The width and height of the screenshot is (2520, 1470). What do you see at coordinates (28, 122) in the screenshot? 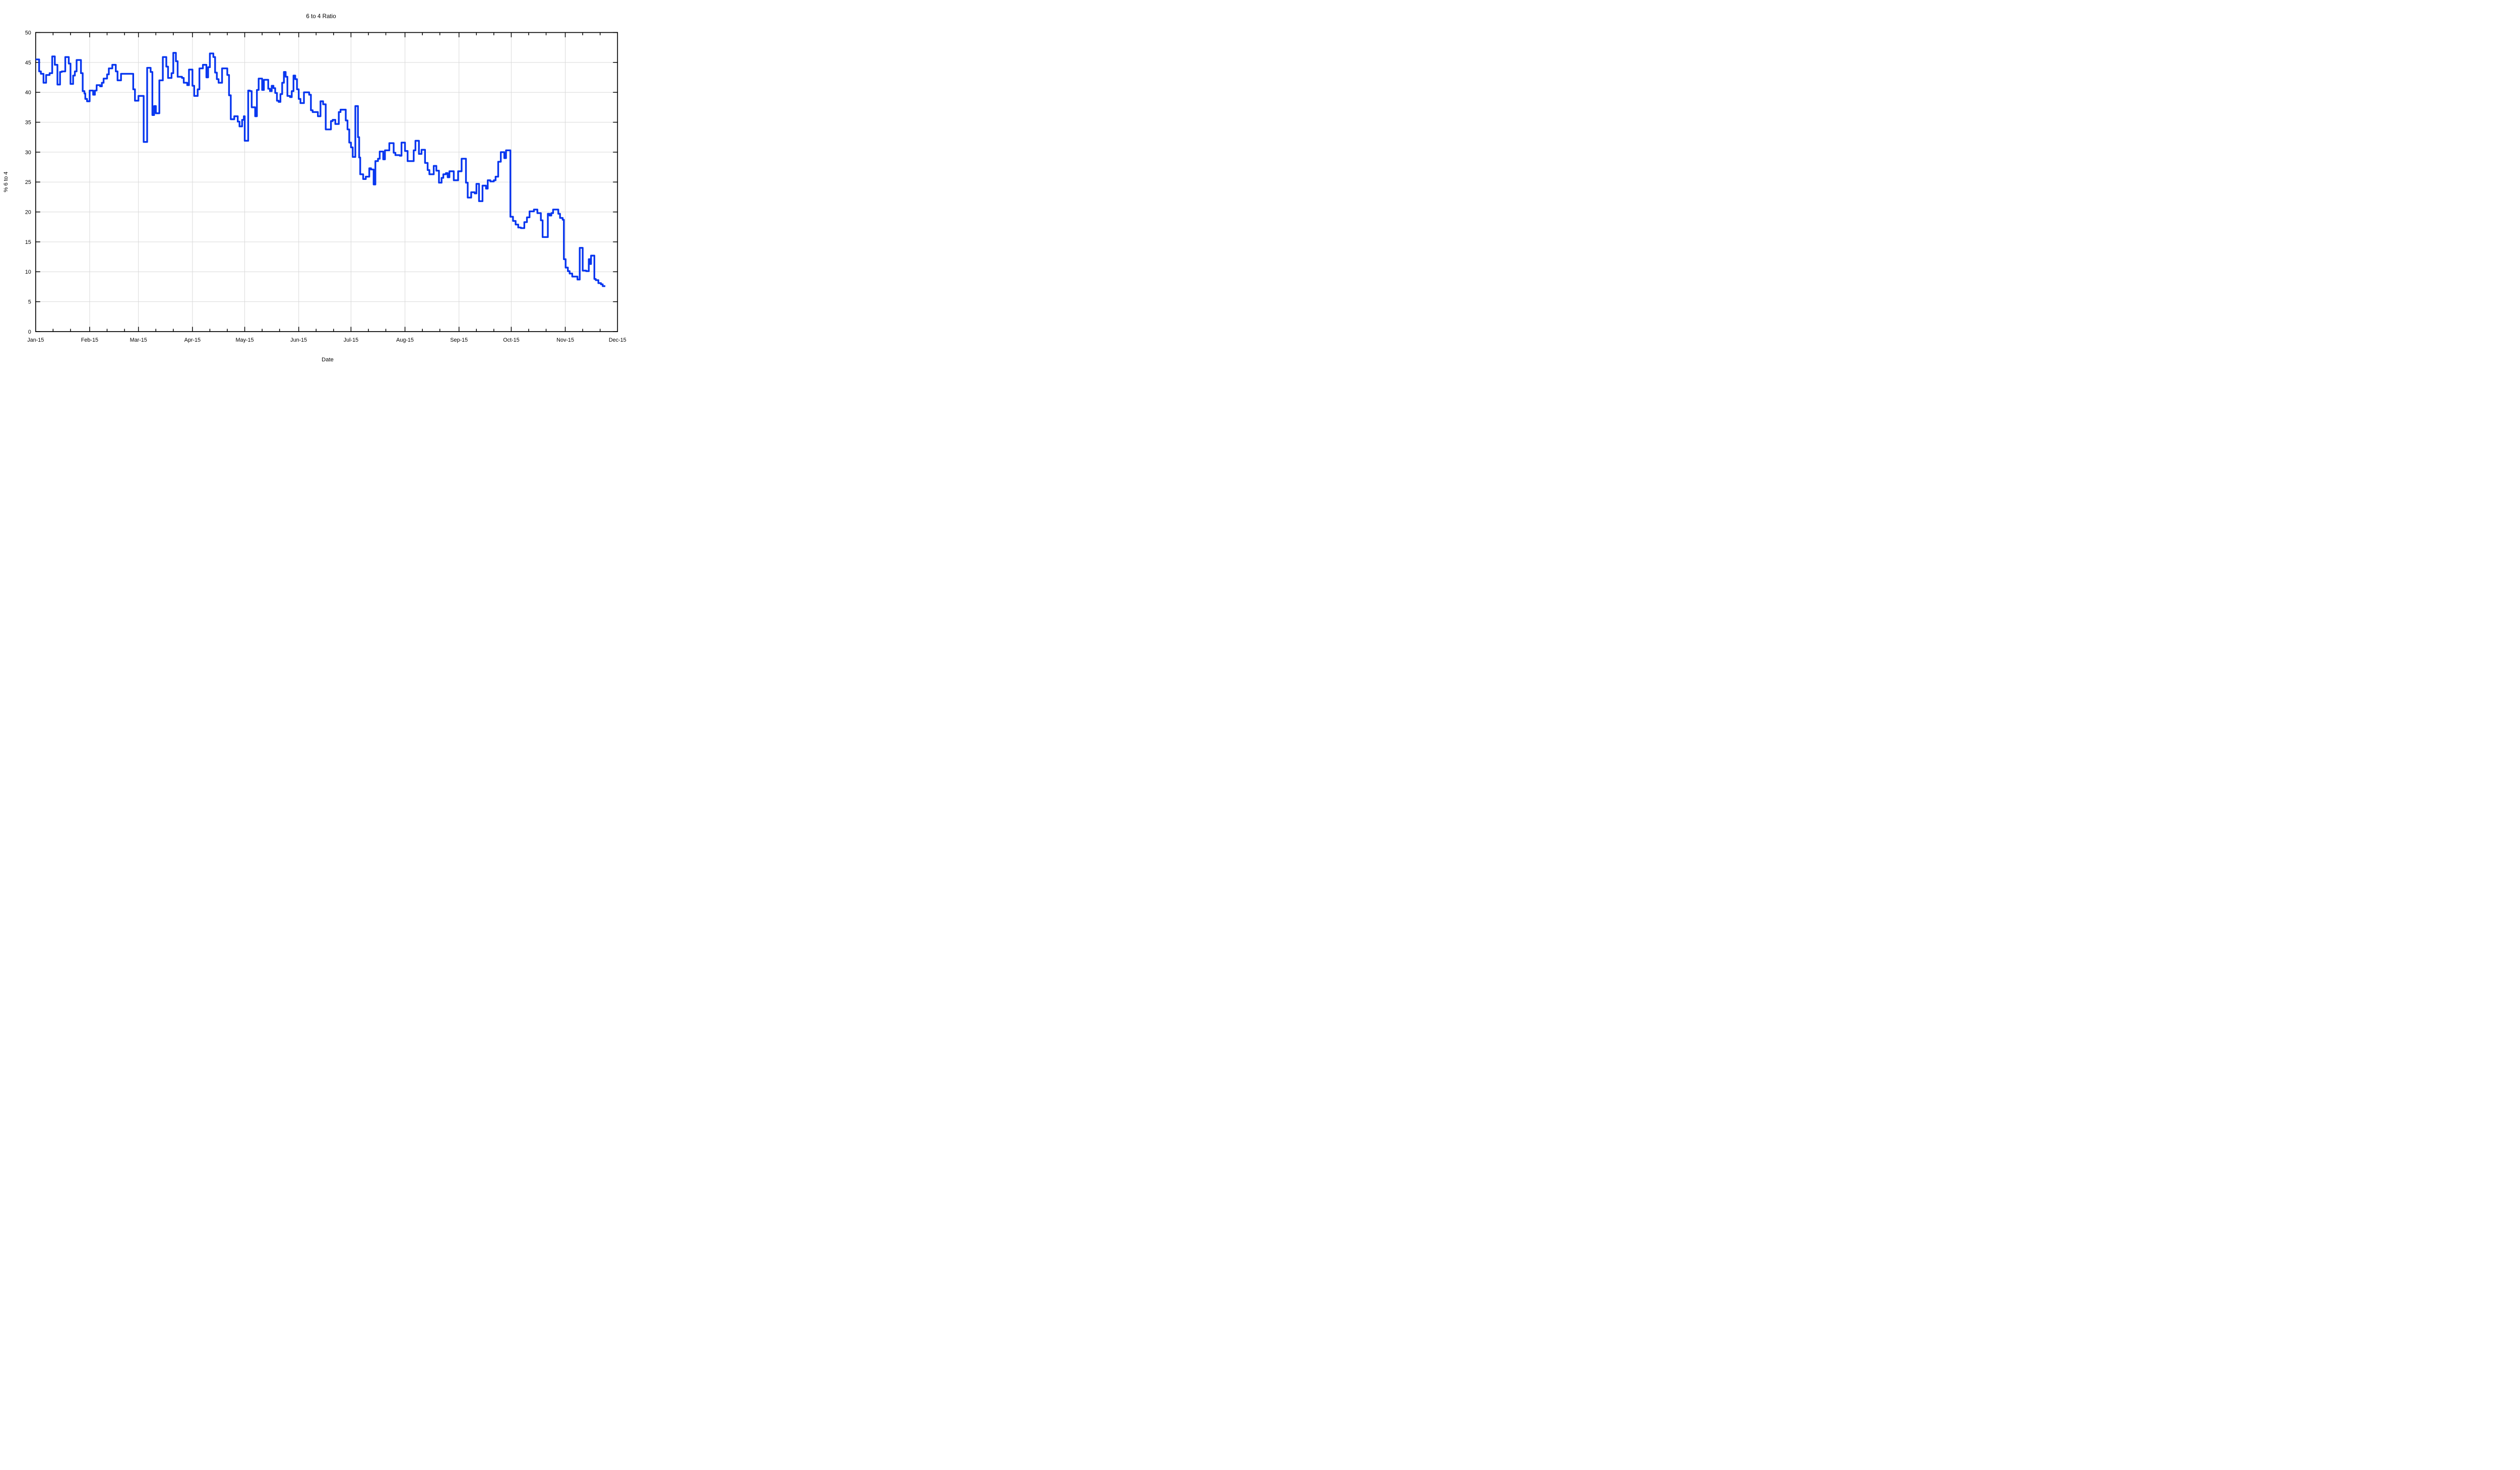
I see `y-tick-label: 35` at bounding box center [28, 122].